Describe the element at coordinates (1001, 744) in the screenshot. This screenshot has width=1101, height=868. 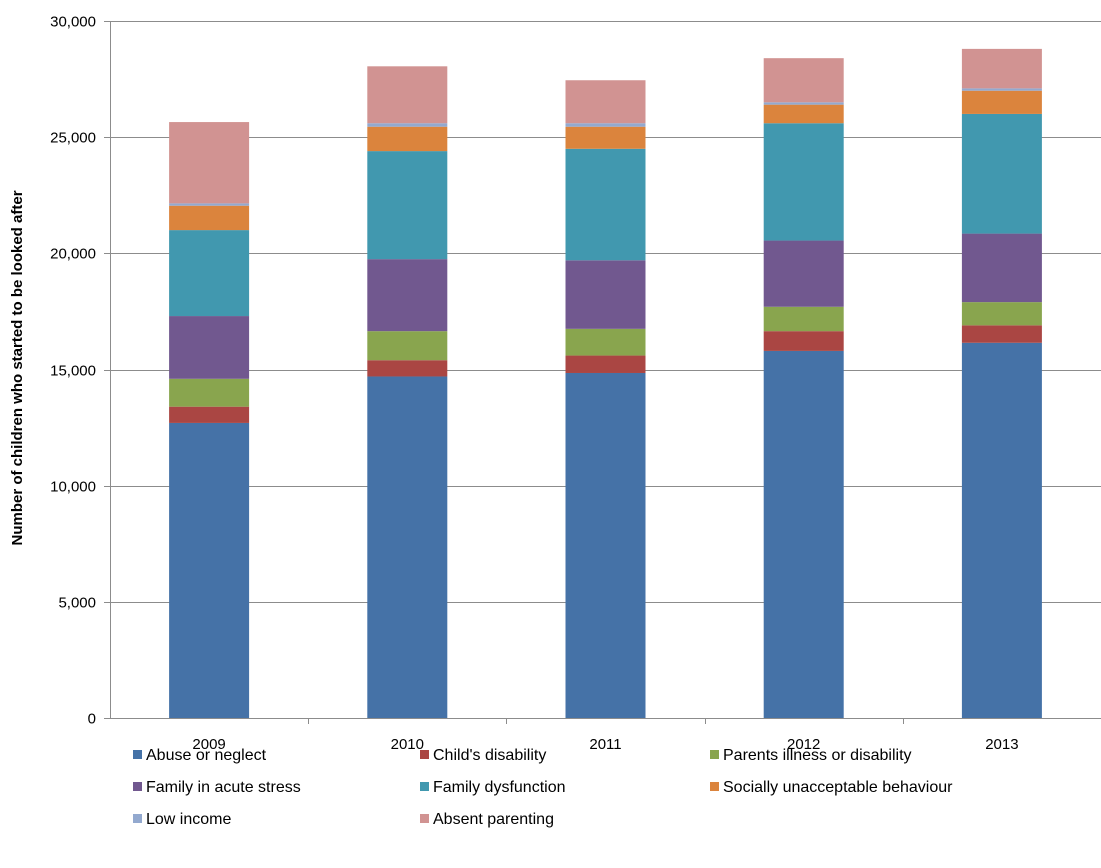
I see `x-tick-label: 2013` at that location.